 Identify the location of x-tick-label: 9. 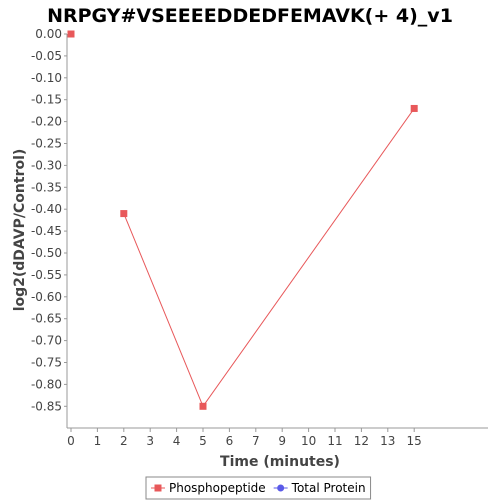
(282, 441).